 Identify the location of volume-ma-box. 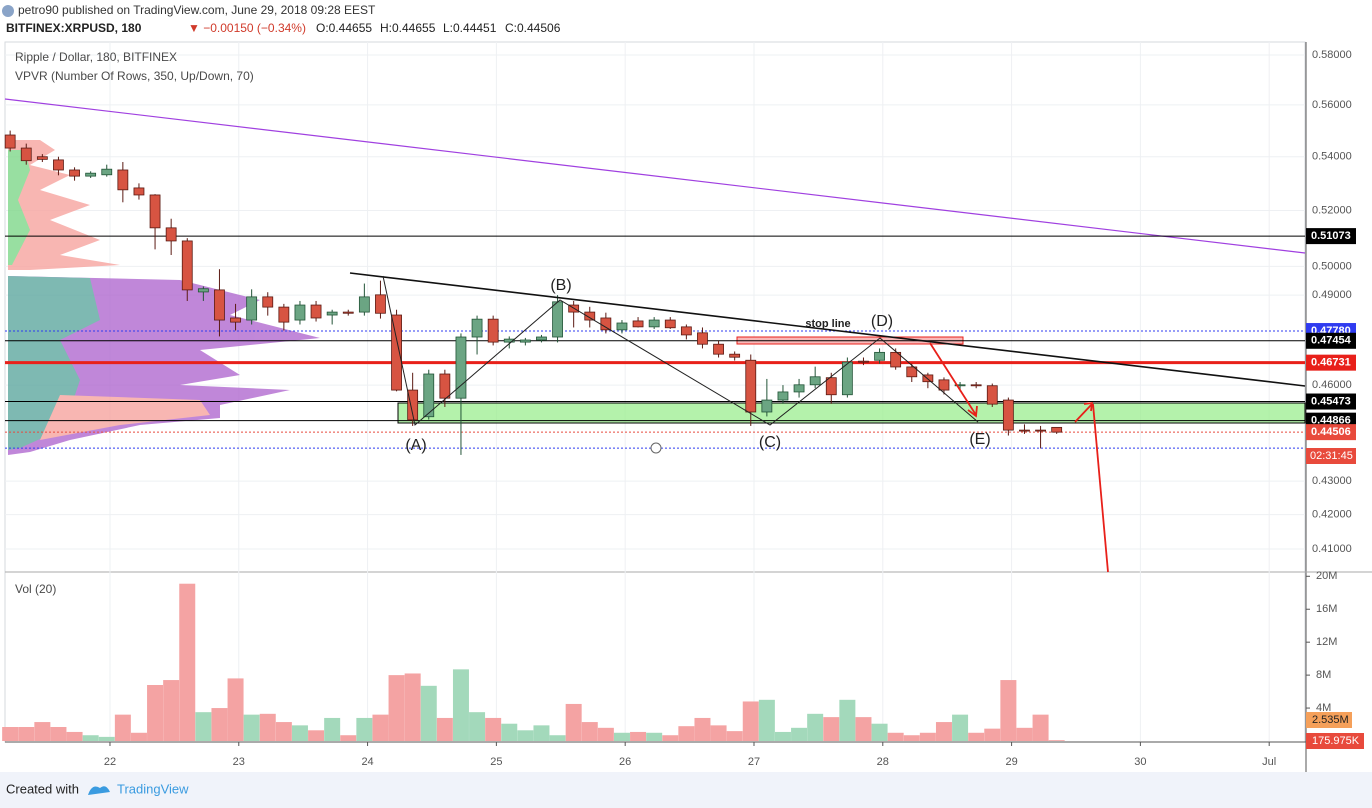
(1329, 720).